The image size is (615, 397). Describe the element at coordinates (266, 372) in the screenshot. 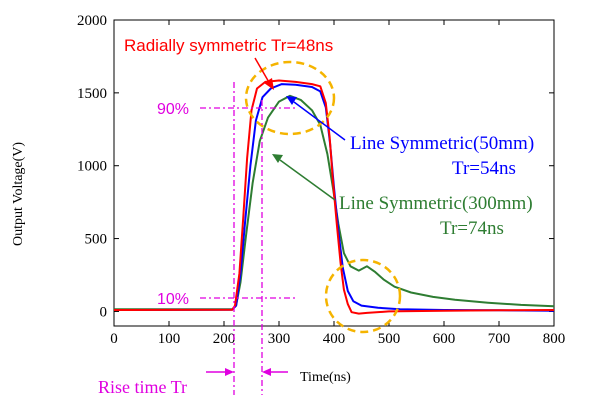

I see `rise-arrow-right-head` at that location.